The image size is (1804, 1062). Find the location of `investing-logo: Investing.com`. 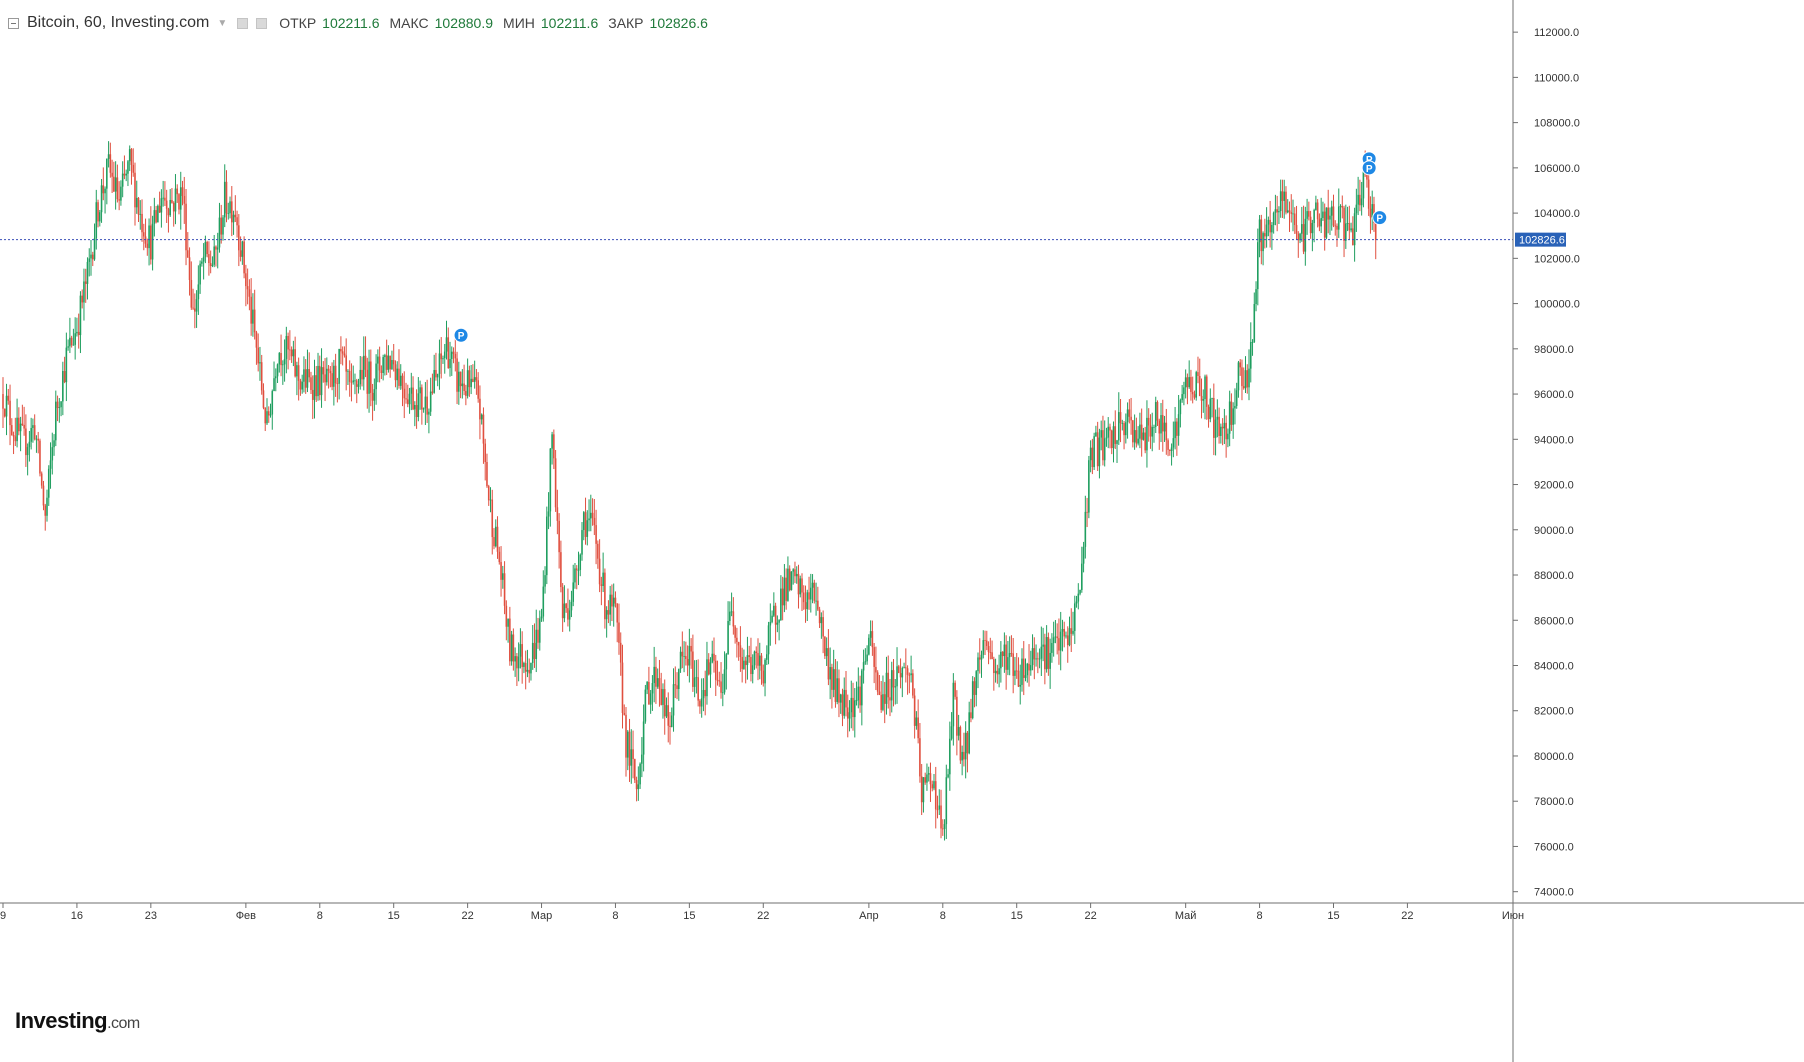

investing-logo: Investing.com is located at coordinates (77, 1021).